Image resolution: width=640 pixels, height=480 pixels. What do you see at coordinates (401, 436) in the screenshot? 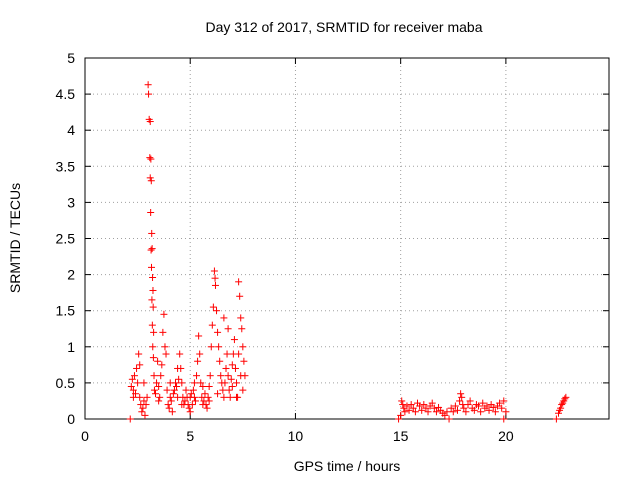
I see `x-tick-label: 15` at bounding box center [401, 436].